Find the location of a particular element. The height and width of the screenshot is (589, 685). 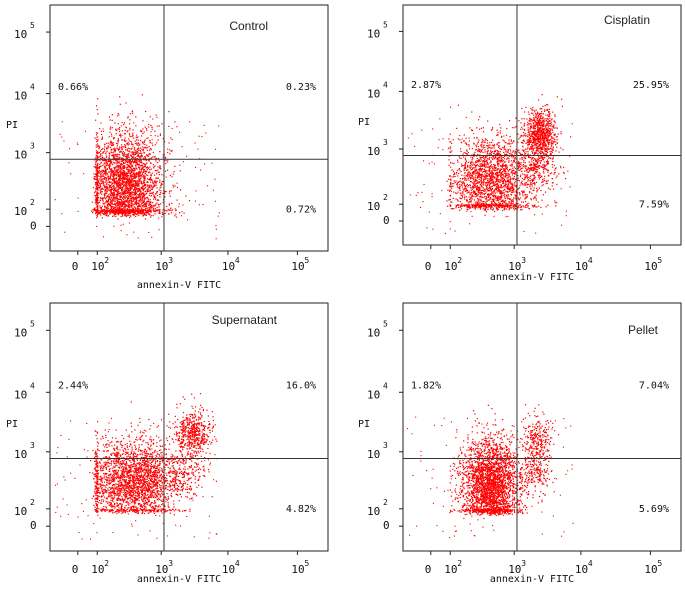

y-tick-exponent: 2 is located at coordinates (32, 202).